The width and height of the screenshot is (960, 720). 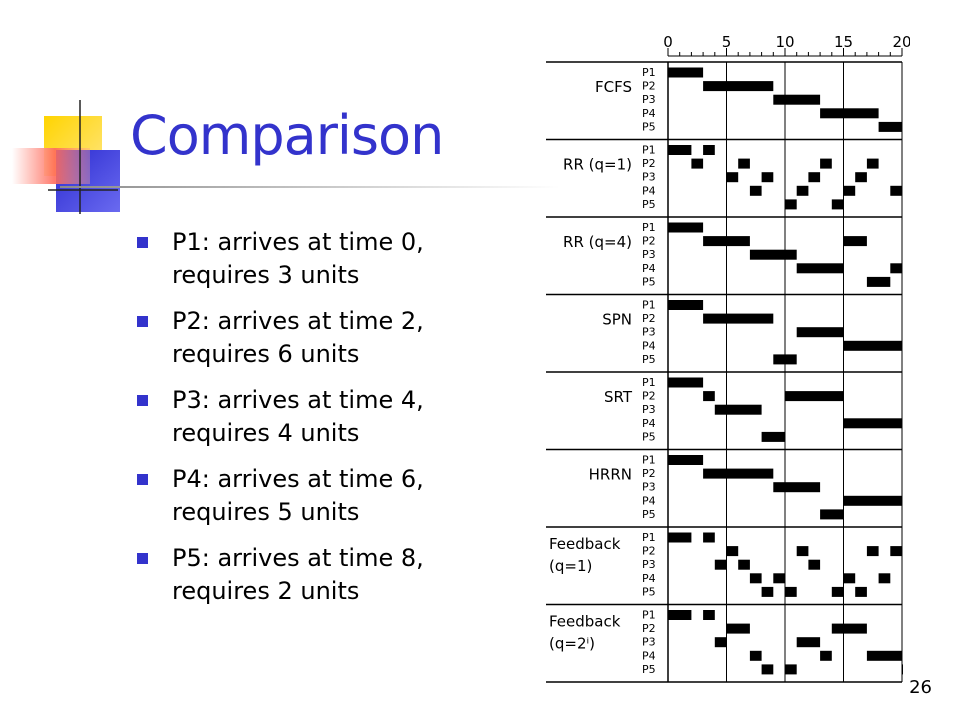 I want to click on bullet-line: P1: arrives at time 0,, so click(x=298, y=242).